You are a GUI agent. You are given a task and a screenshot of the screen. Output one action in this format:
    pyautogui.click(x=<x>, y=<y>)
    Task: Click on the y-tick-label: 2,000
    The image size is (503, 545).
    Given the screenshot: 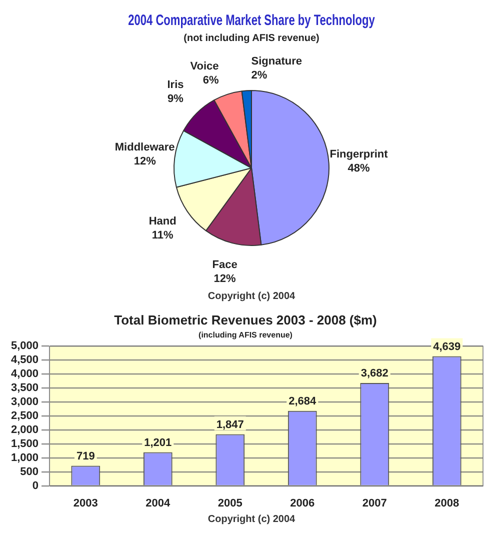 What is the action you would take?
    pyautogui.click(x=24, y=430)
    